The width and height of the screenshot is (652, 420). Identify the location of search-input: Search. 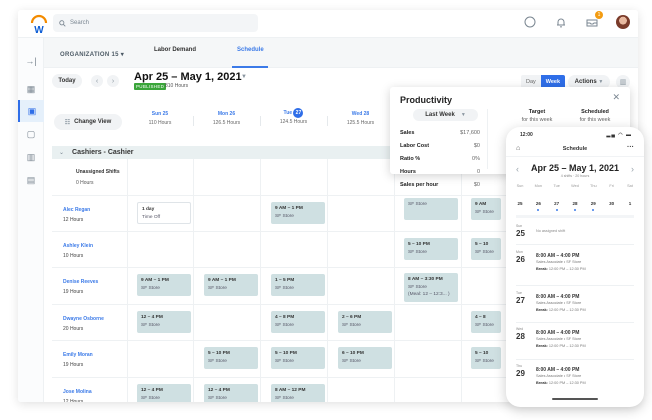
(155, 23).